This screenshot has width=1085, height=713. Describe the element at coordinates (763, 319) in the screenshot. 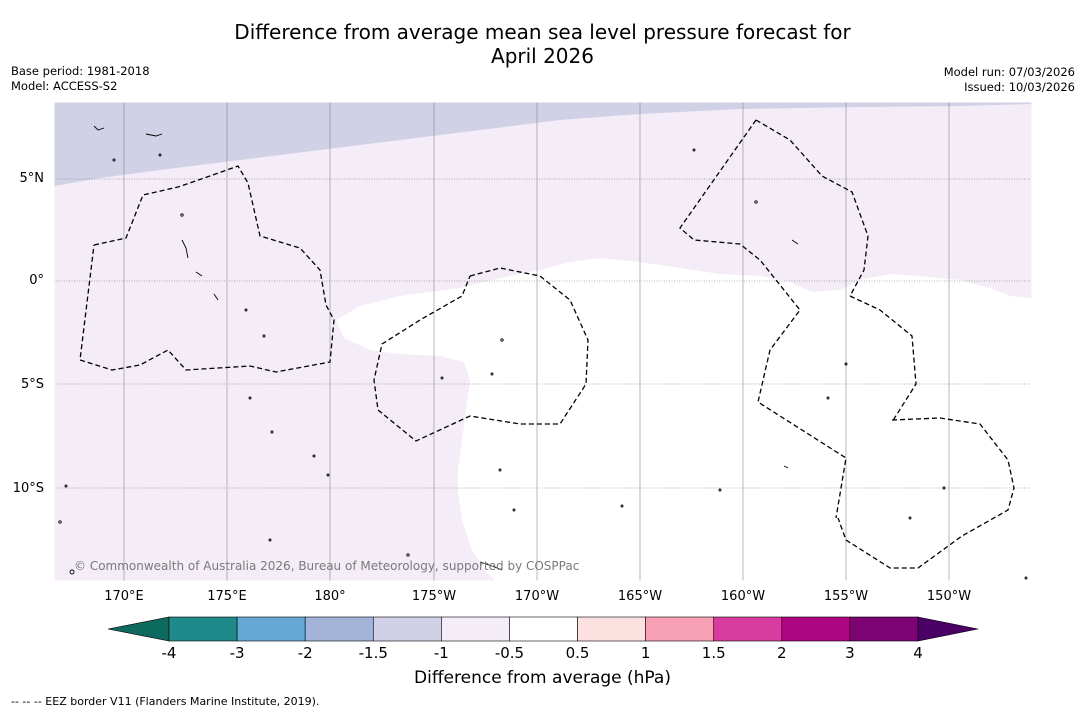

I see `eez-line-islands-west` at that location.